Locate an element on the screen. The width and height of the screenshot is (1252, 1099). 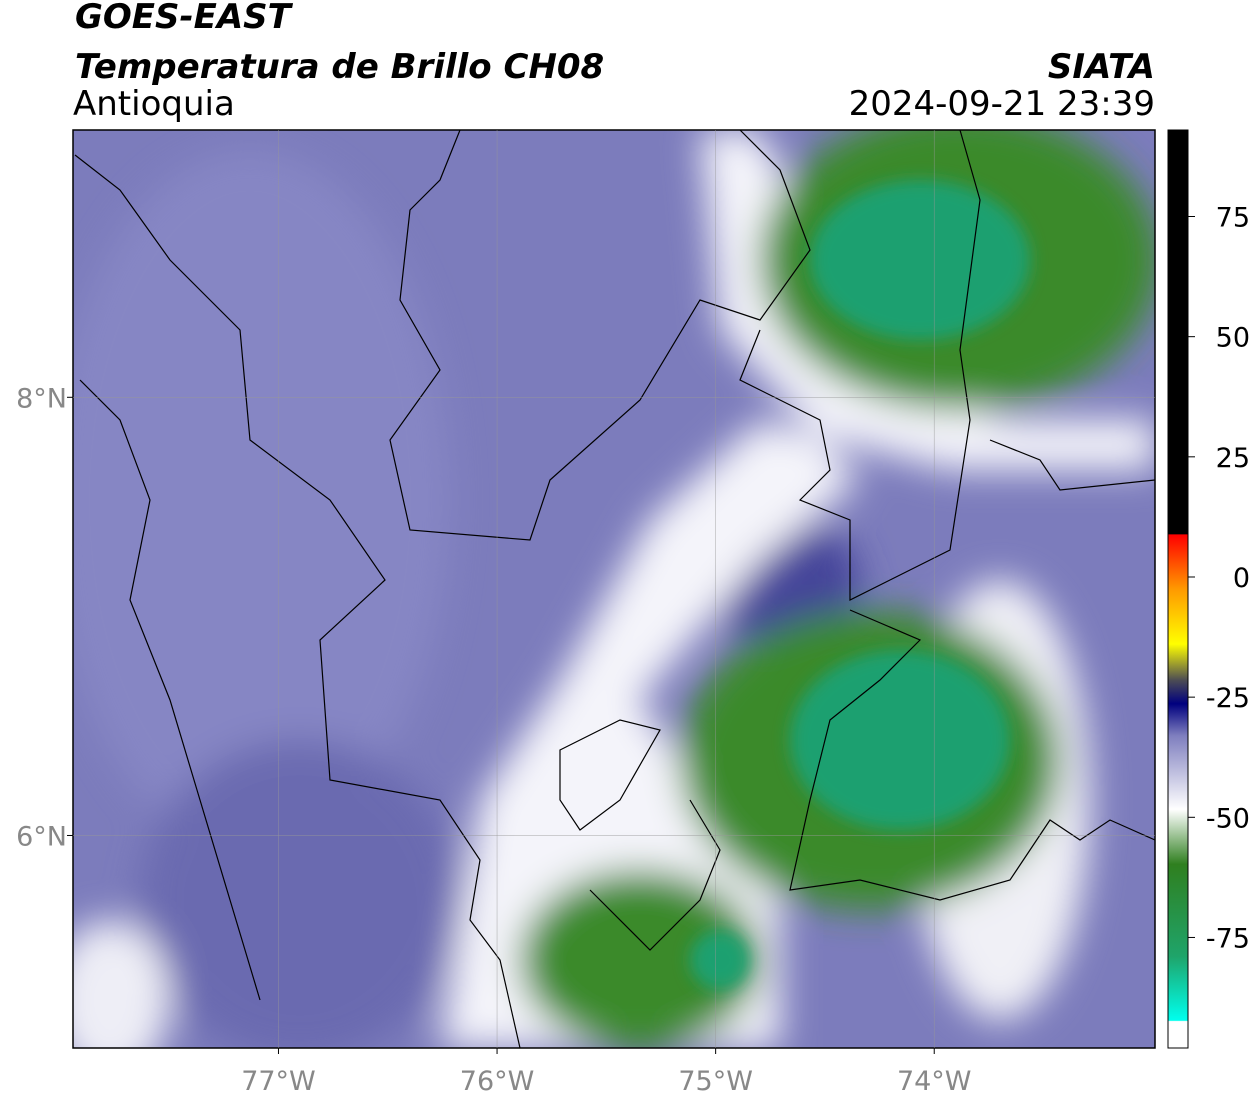
y-tick-label: 6°N is located at coordinates (41, 836).